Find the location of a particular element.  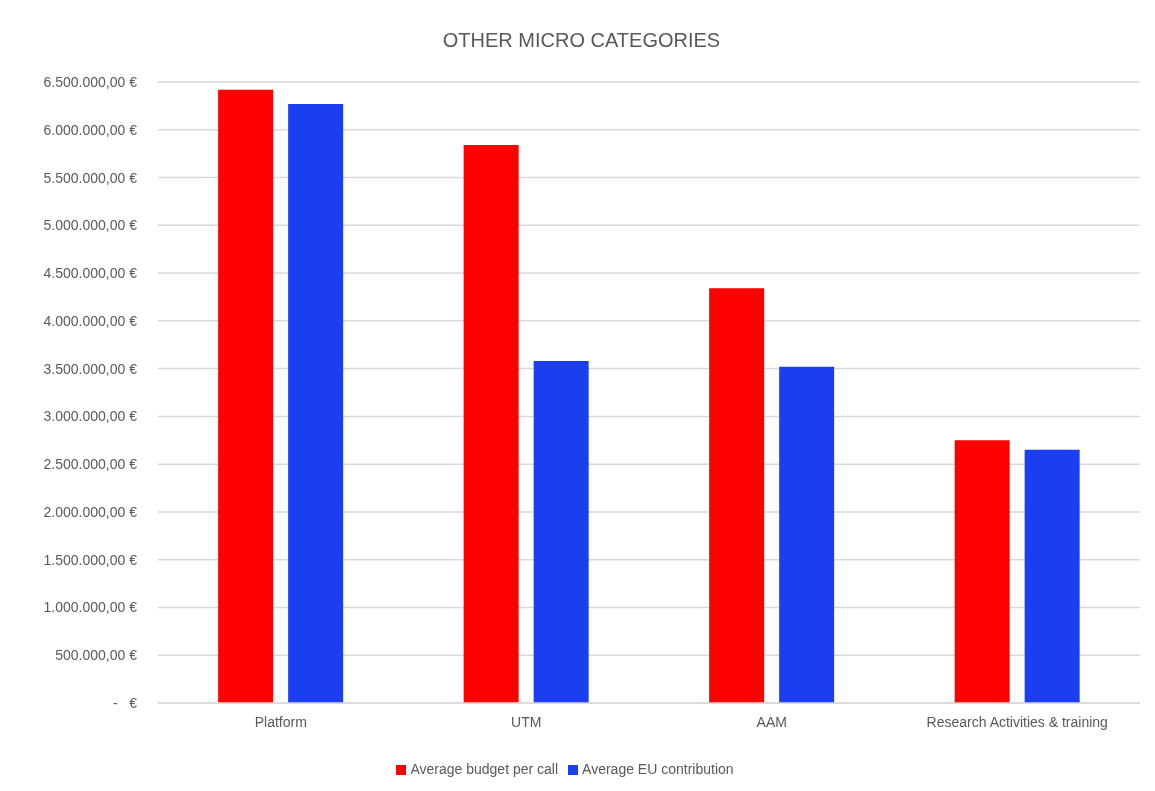

y-tick-label: 2.000.000,00 € is located at coordinates (90, 511).